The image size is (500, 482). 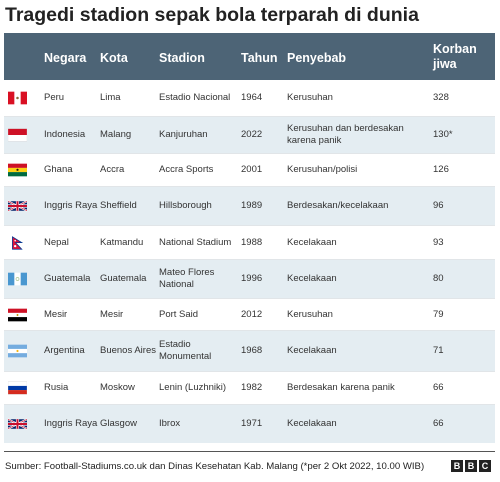 What do you see at coordinates (438, 278) in the screenshot?
I see `cell-korban: 80` at bounding box center [438, 278].